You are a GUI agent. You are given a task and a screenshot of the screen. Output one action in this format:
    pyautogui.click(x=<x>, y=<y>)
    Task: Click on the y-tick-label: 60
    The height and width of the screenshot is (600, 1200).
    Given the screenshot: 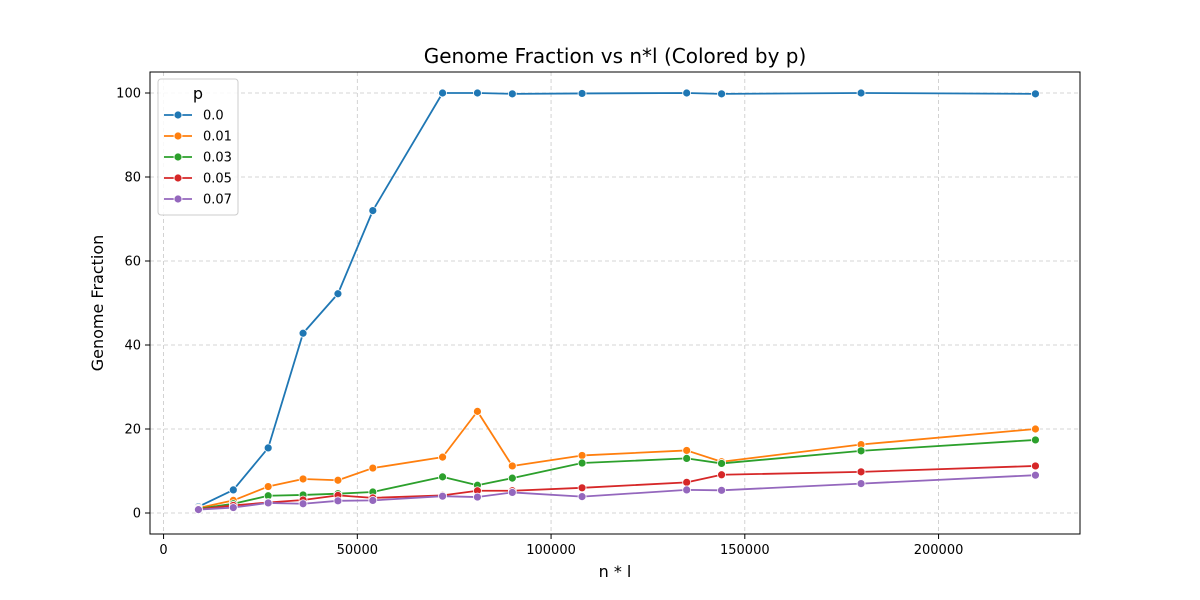 What is the action you would take?
    pyautogui.click(x=132, y=262)
    